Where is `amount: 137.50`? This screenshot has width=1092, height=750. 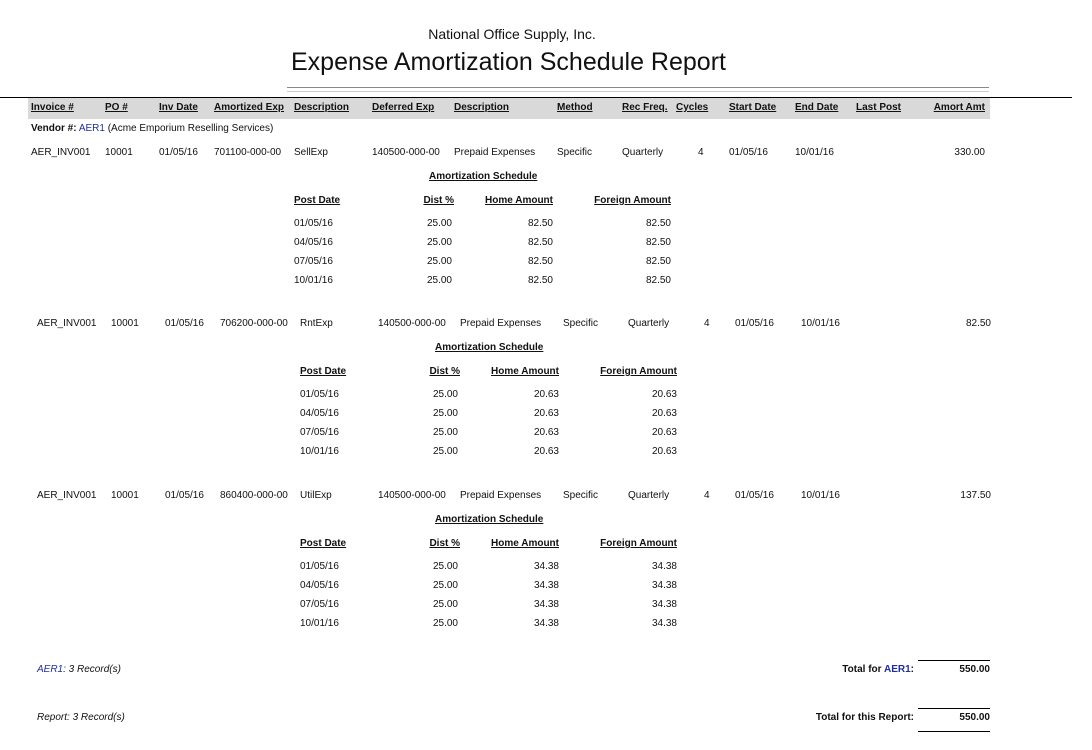
amount: 137.50 is located at coordinates (975, 495).